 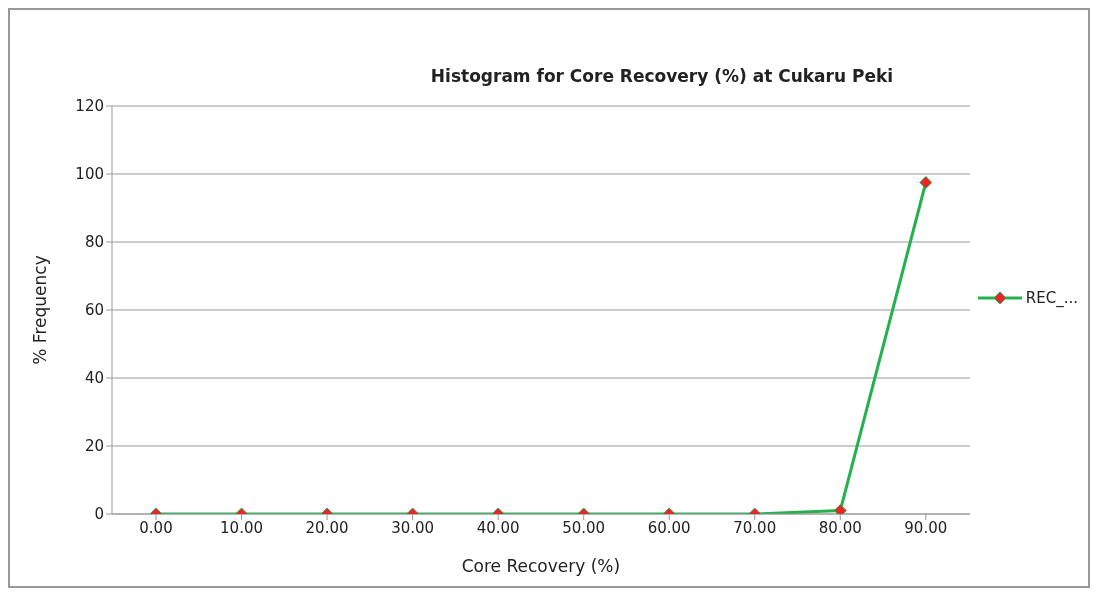 What do you see at coordinates (94, 310) in the screenshot?
I see `y-tick-label: 60` at bounding box center [94, 310].